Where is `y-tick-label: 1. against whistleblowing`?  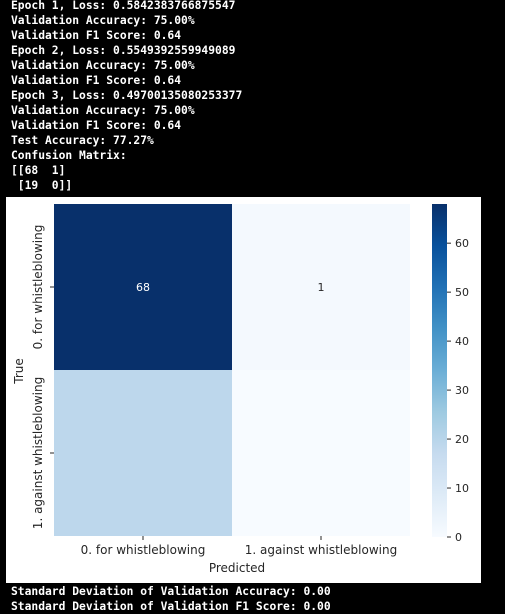
y-tick-label: 1. against whistleblowing is located at coordinates (38, 453).